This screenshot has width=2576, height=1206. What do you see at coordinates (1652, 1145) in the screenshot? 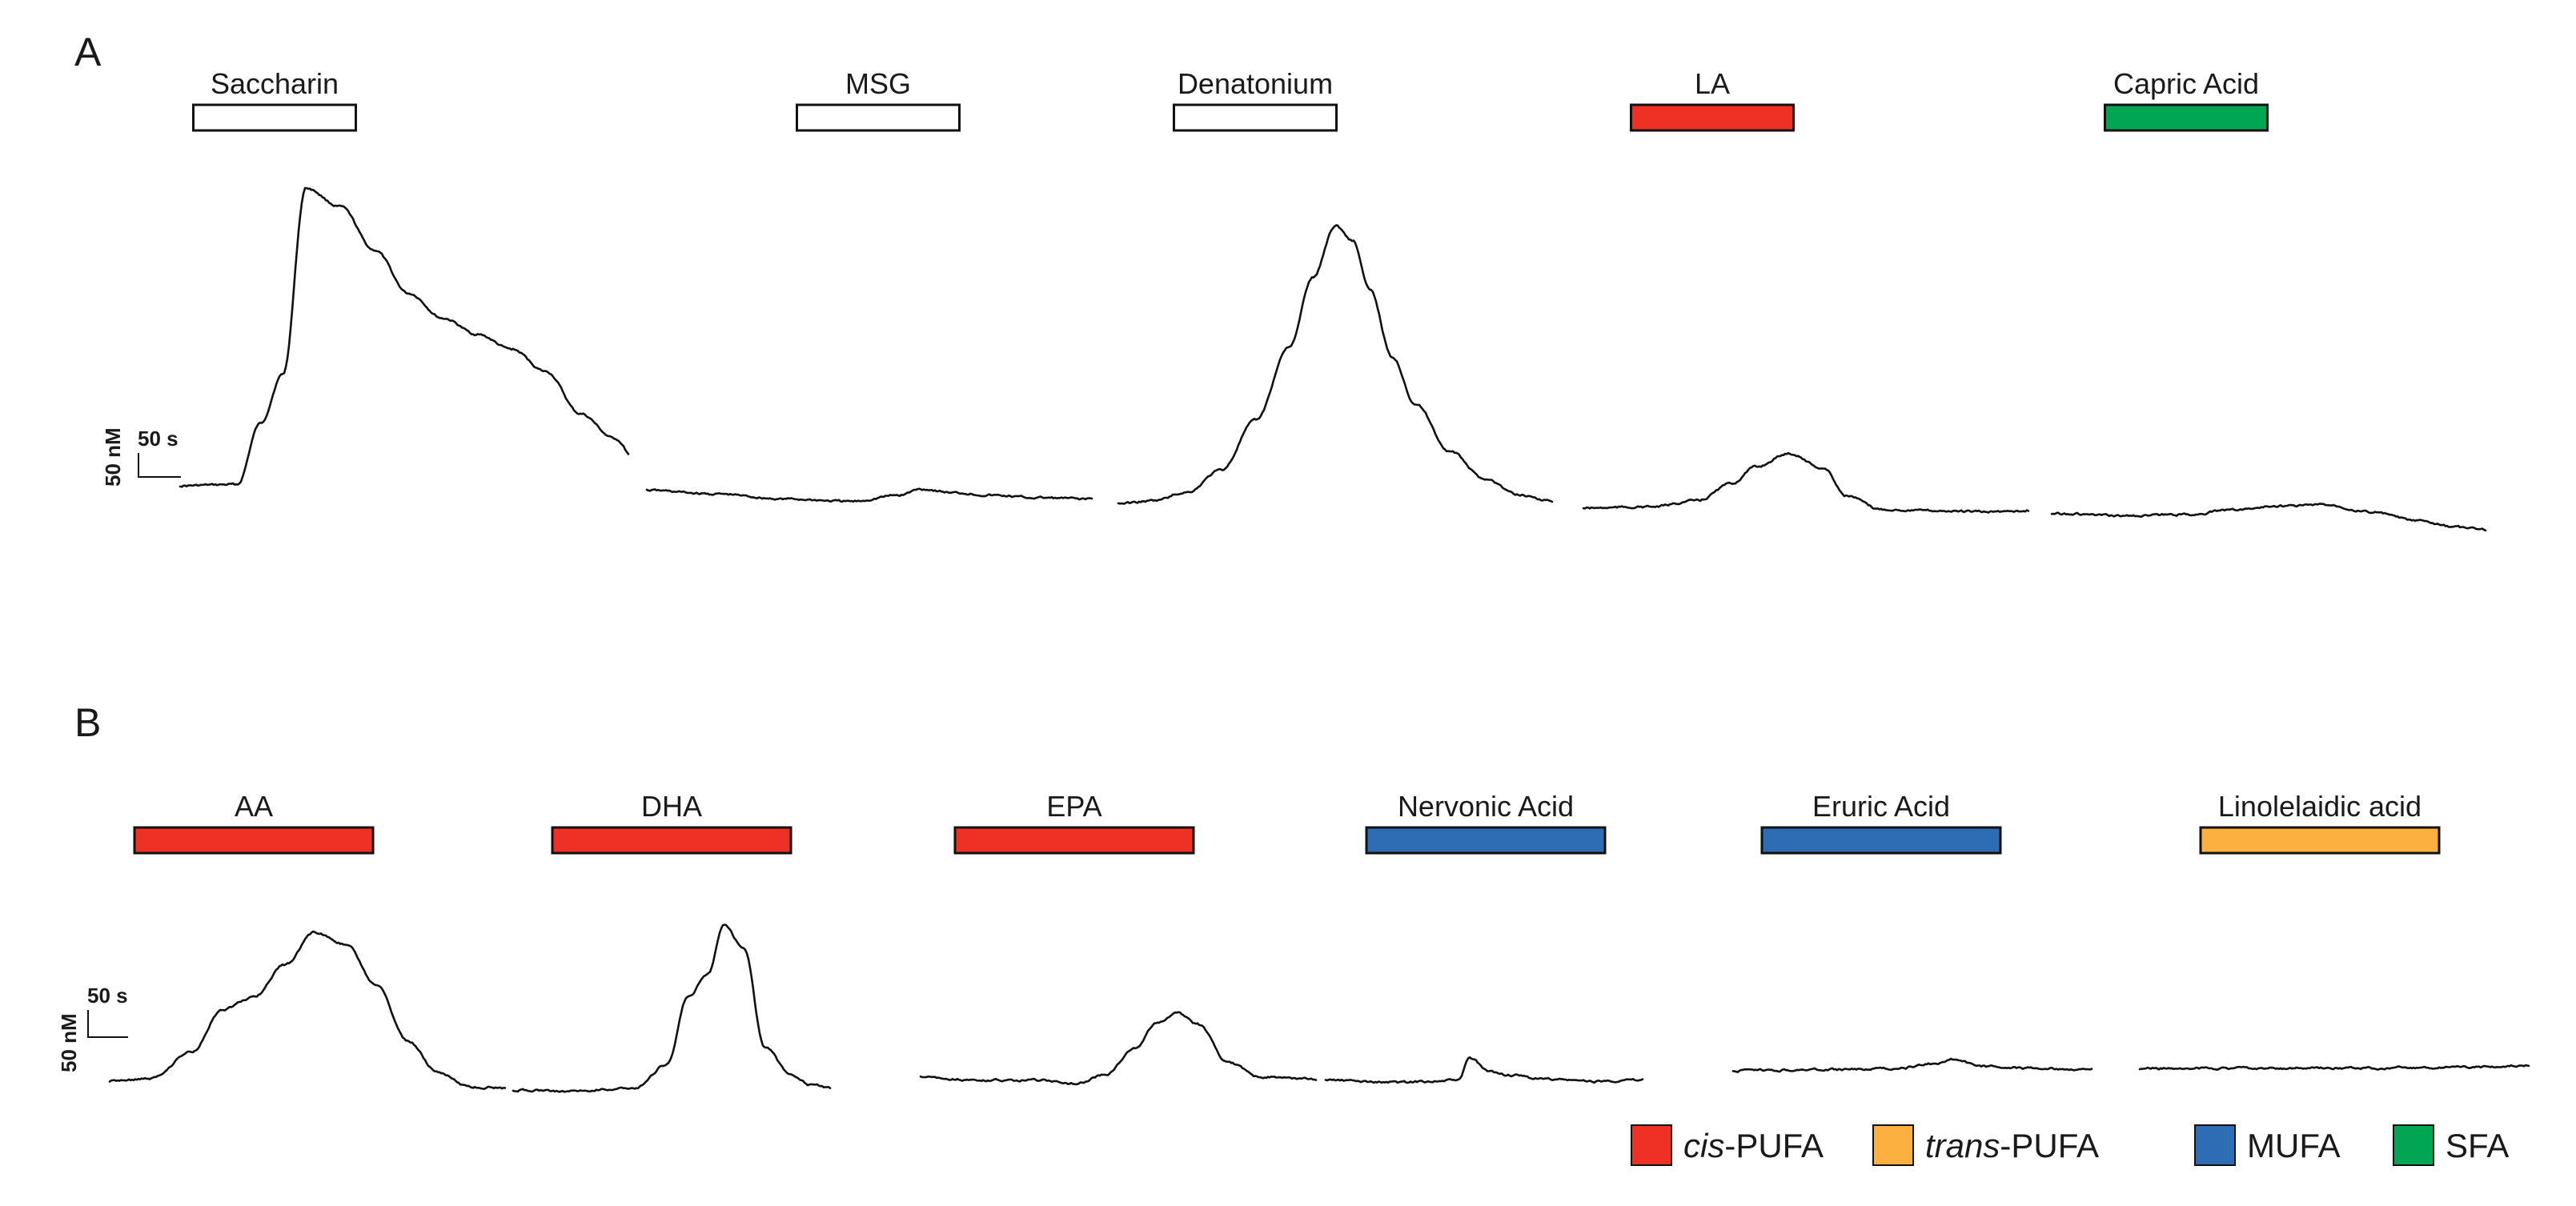
I see `legend-swatch-cis-pufa` at bounding box center [1652, 1145].